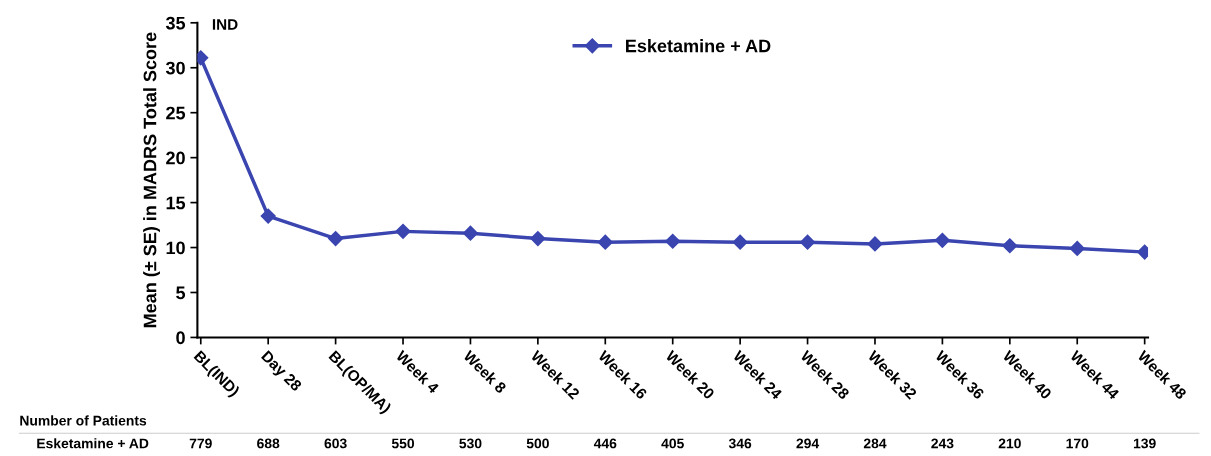 Image resolution: width=1211 pixels, height=456 pixels. What do you see at coordinates (175, 248) in the screenshot?
I see `y-tick-label: 10` at bounding box center [175, 248].